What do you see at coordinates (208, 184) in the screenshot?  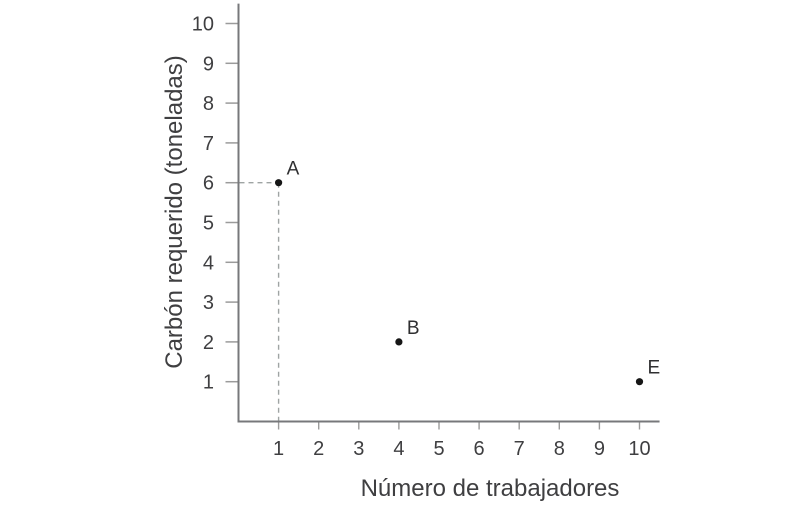 I see `y-tick-label: 6` at bounding box center [208, 184].